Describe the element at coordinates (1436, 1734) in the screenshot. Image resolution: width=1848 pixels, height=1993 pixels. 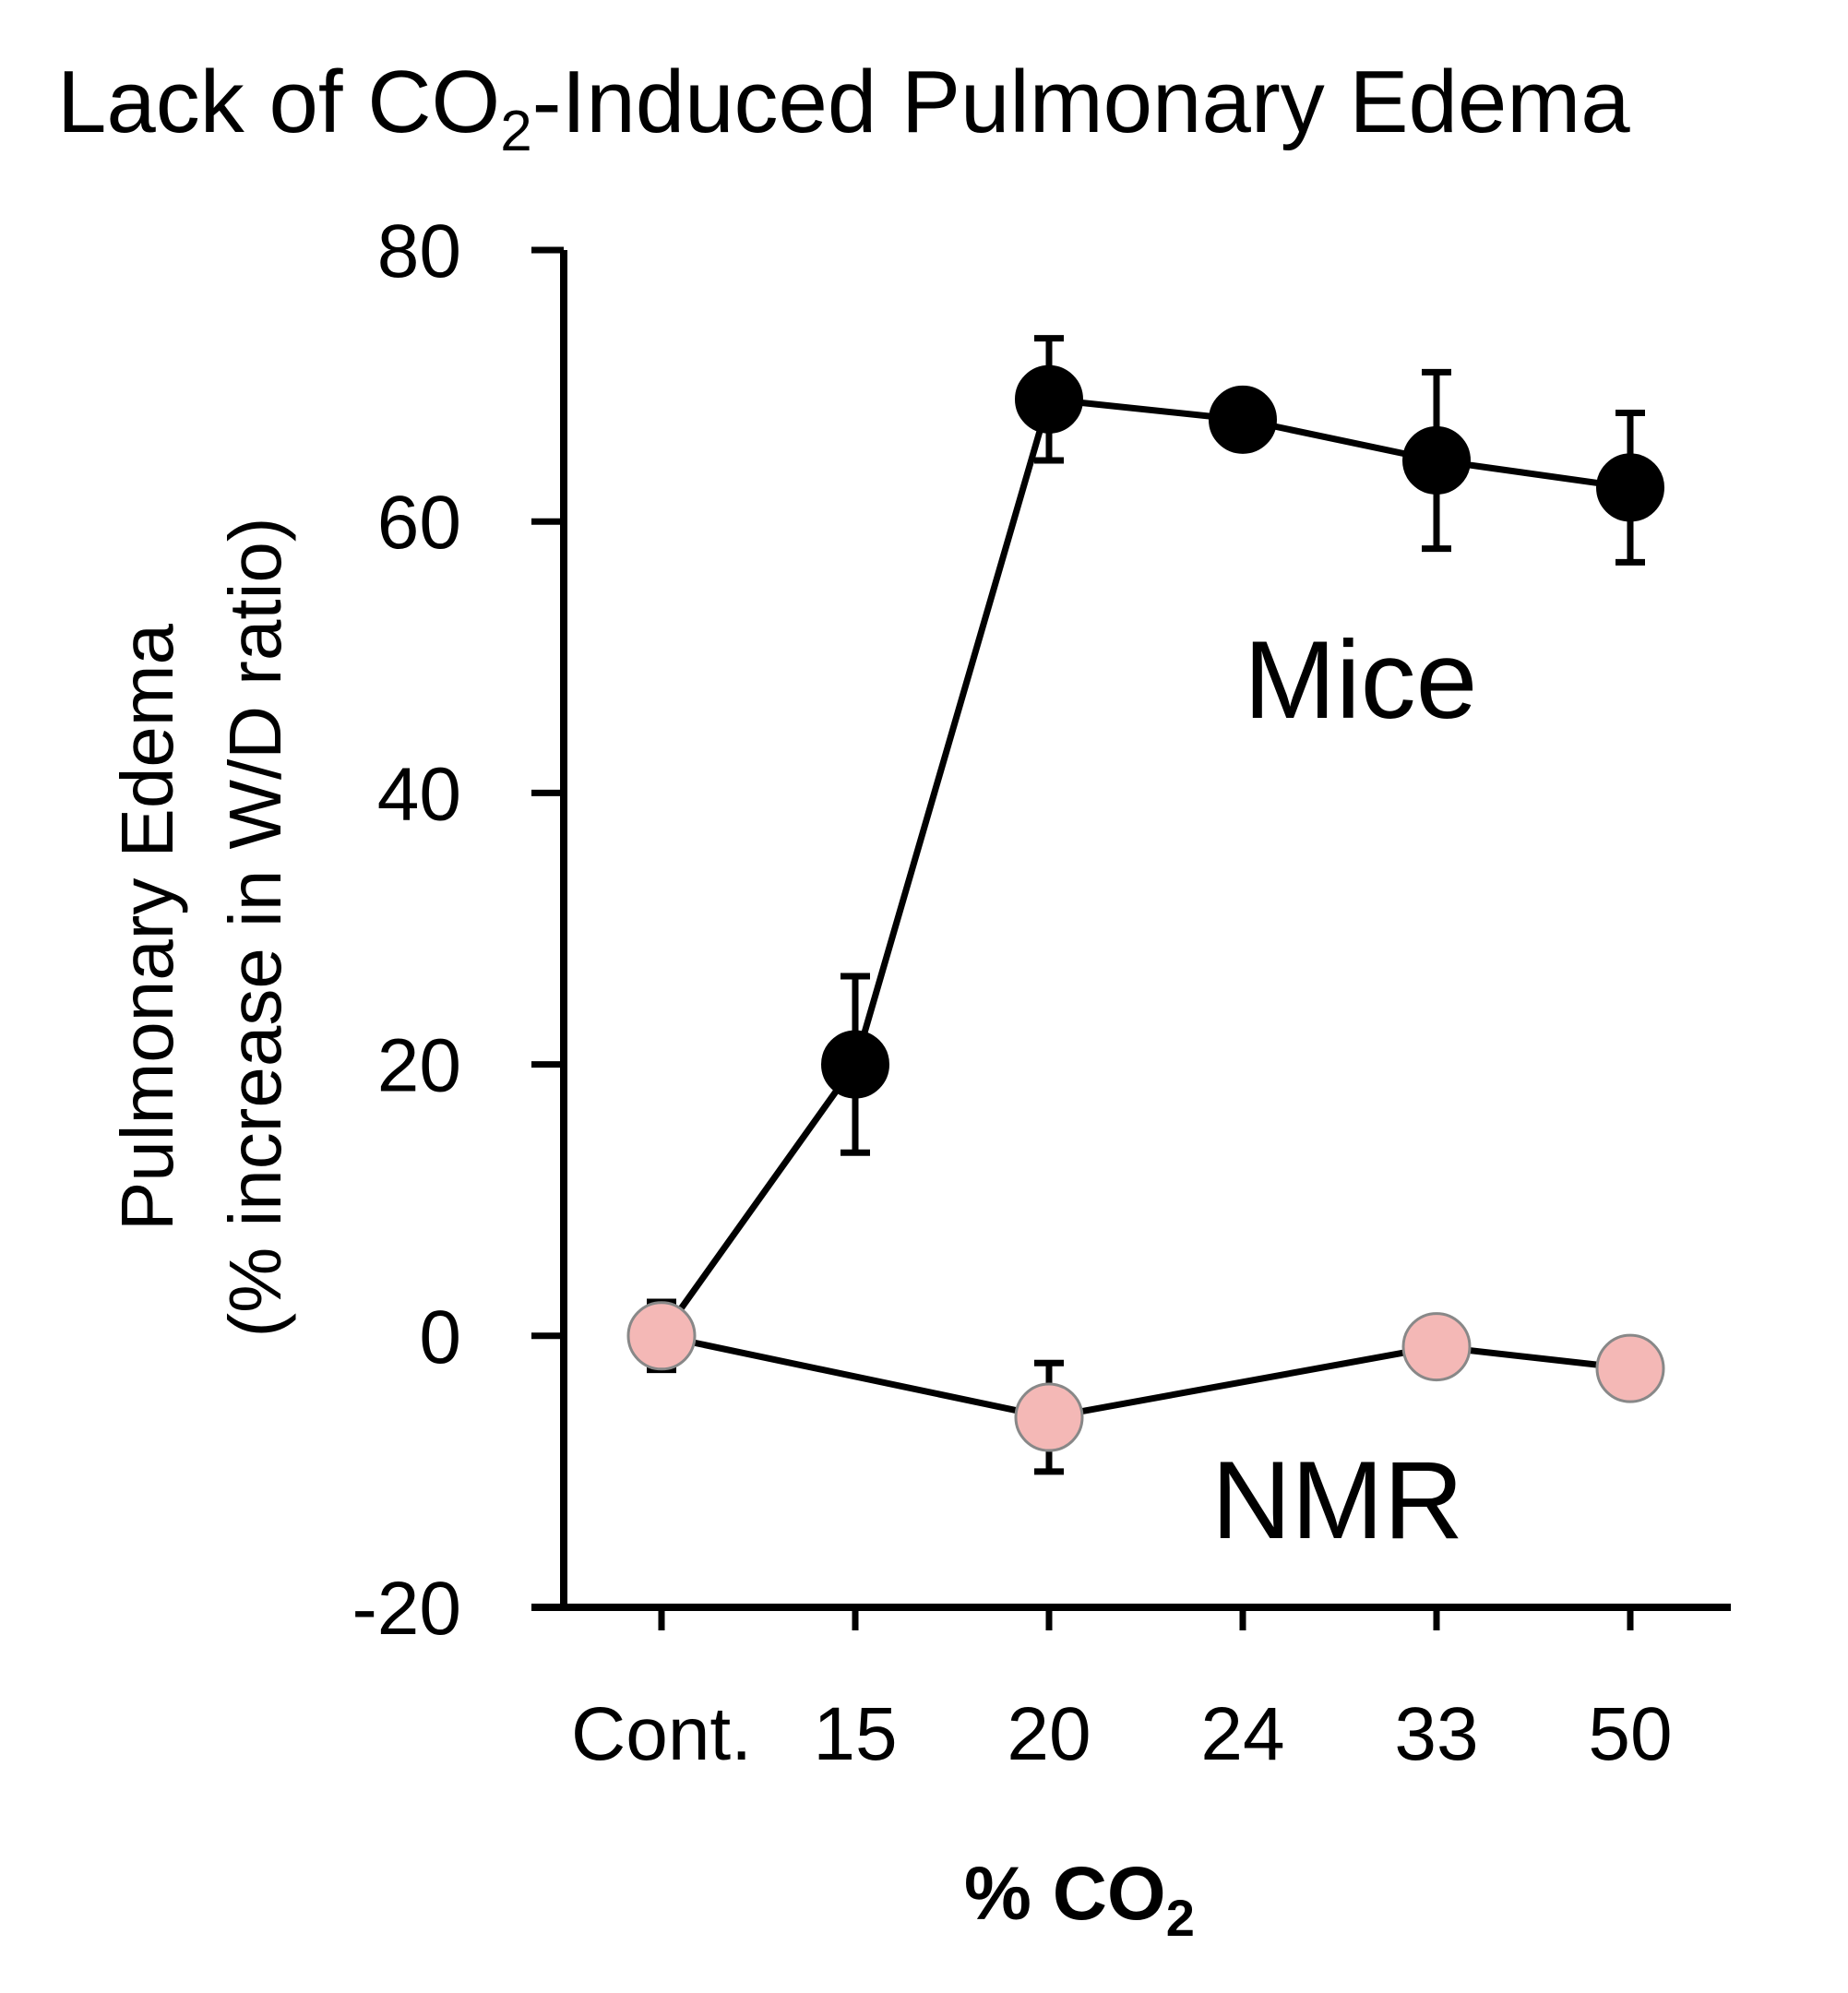
I see `x-tick-label: 33` at that location.